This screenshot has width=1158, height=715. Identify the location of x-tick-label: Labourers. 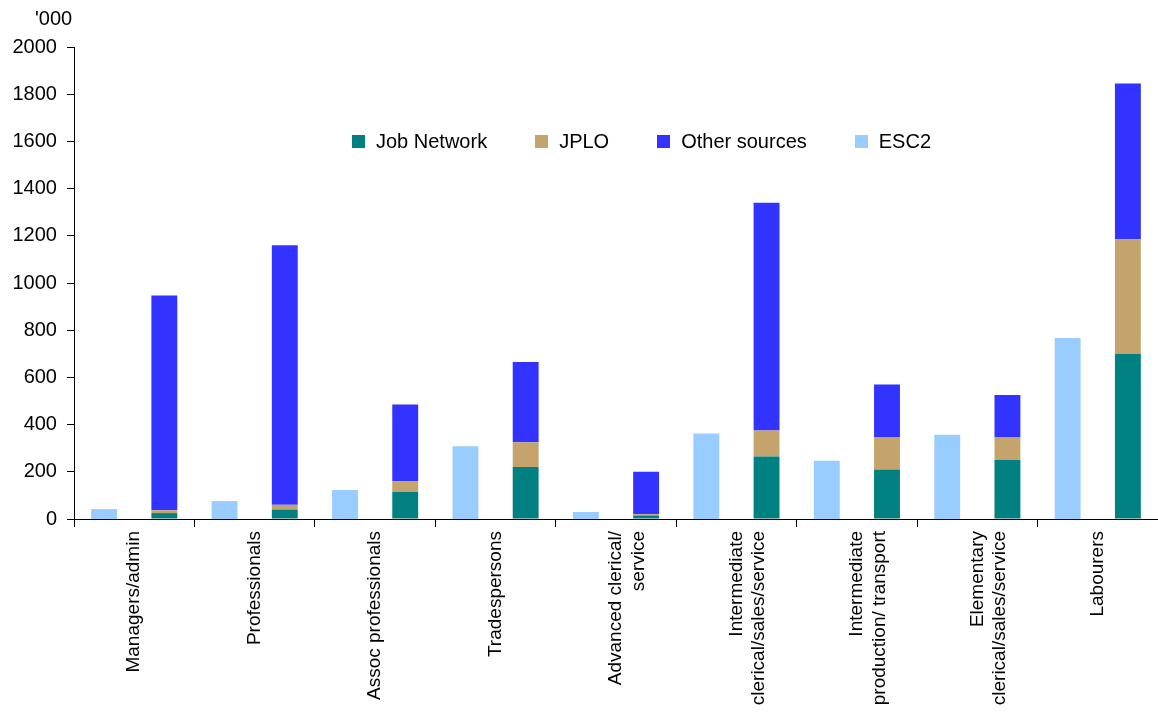
(1097, 574).